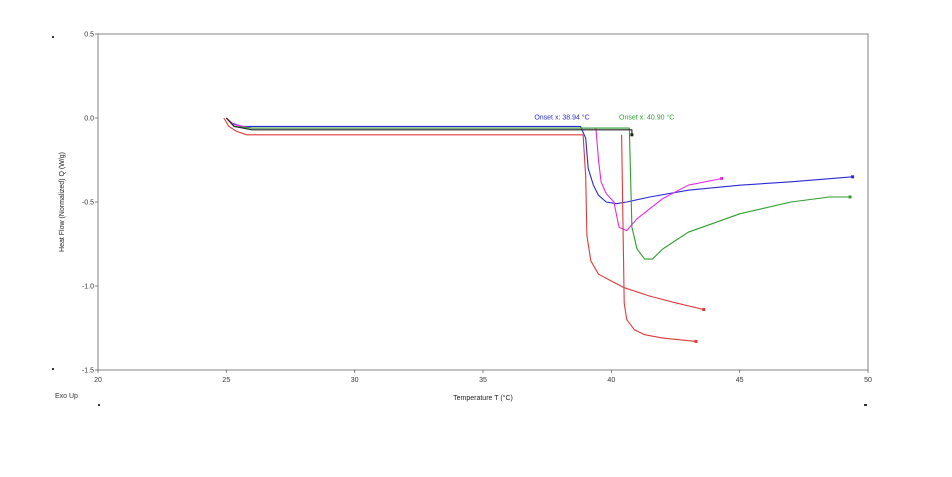  What do you see at coordinates (868, 380) in the screenshot?
I see `x-tick-label: 50` at bounding box center [868, 380].